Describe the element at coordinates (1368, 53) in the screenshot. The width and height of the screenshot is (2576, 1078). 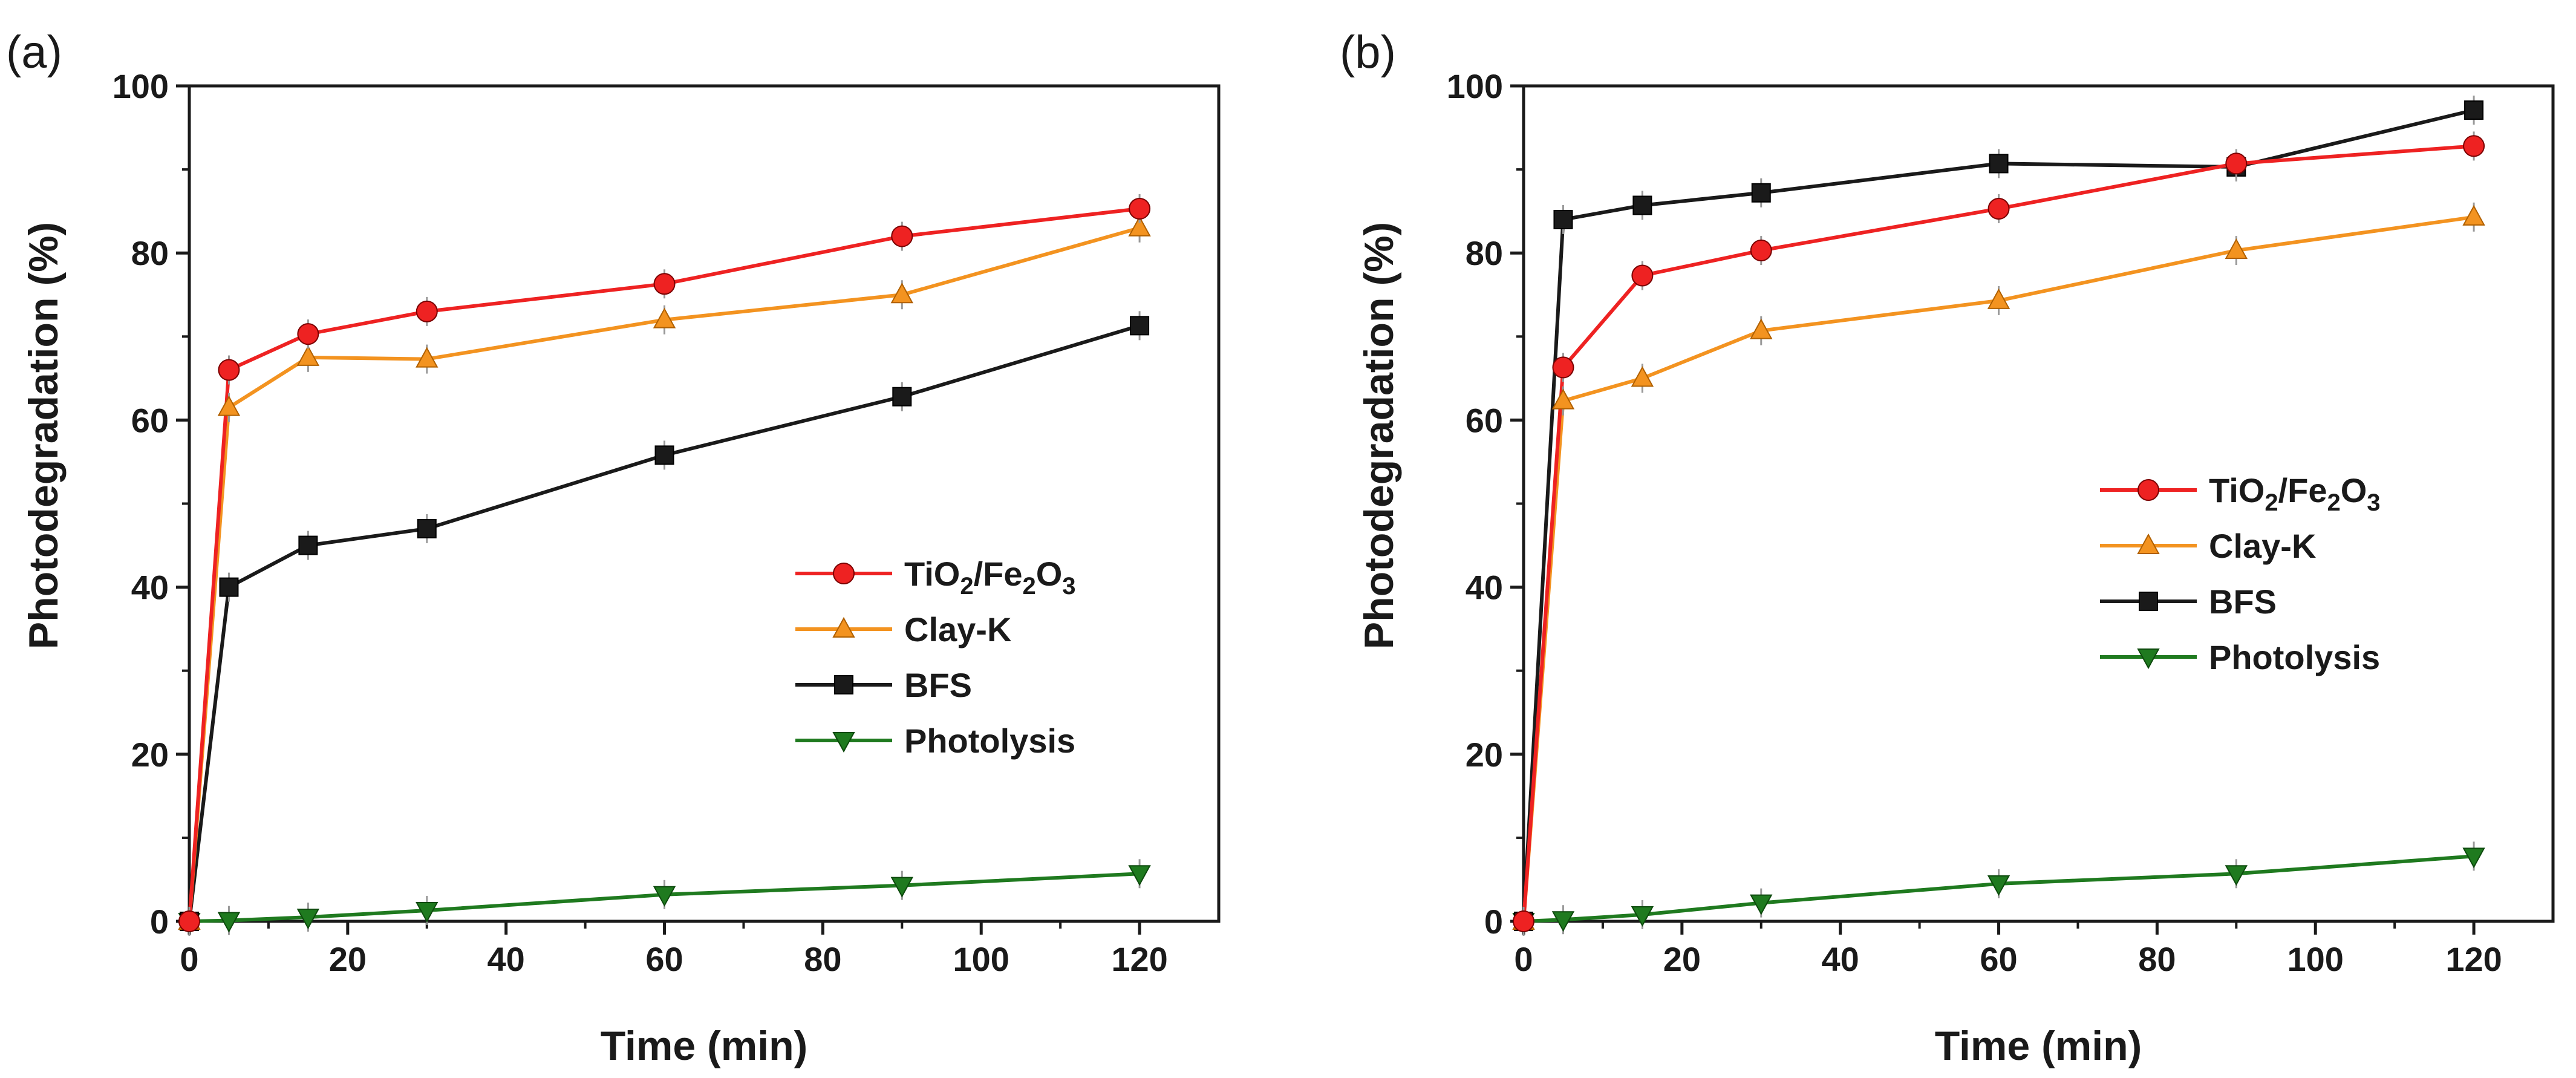
I see `panel-label-b: (b)` at that location.